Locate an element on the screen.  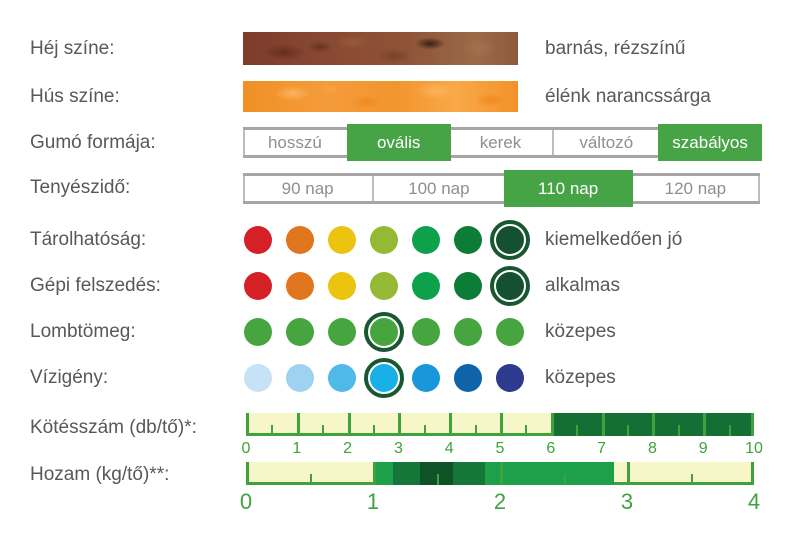
foliage-mass-rating is located at coordinates (388, 332).